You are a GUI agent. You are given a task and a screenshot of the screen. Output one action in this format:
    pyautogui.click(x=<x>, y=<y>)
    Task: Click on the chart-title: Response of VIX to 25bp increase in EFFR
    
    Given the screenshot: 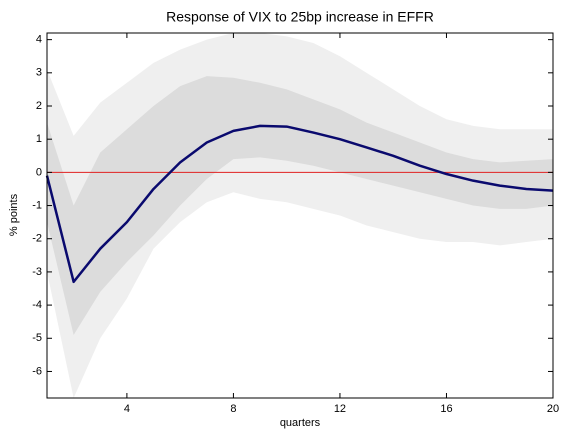 What is the action you would take?
    pyautogui.click(x=300, y=17)
    